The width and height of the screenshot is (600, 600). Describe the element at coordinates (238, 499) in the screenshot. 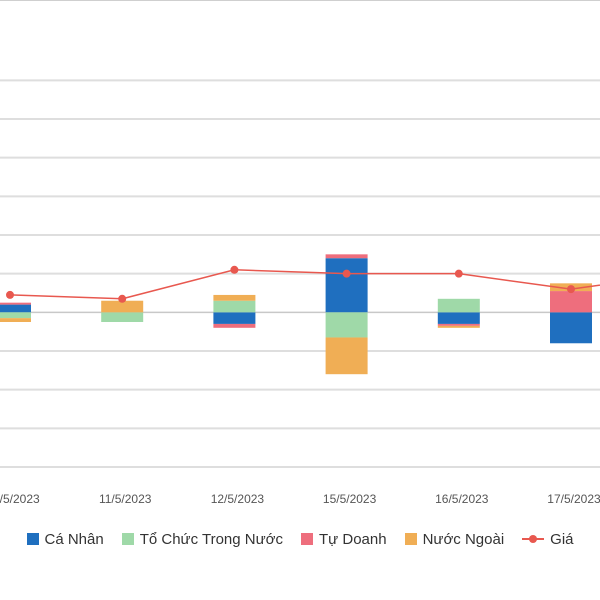

I see `x-tick-label-2: 12/5/2023` at that location.